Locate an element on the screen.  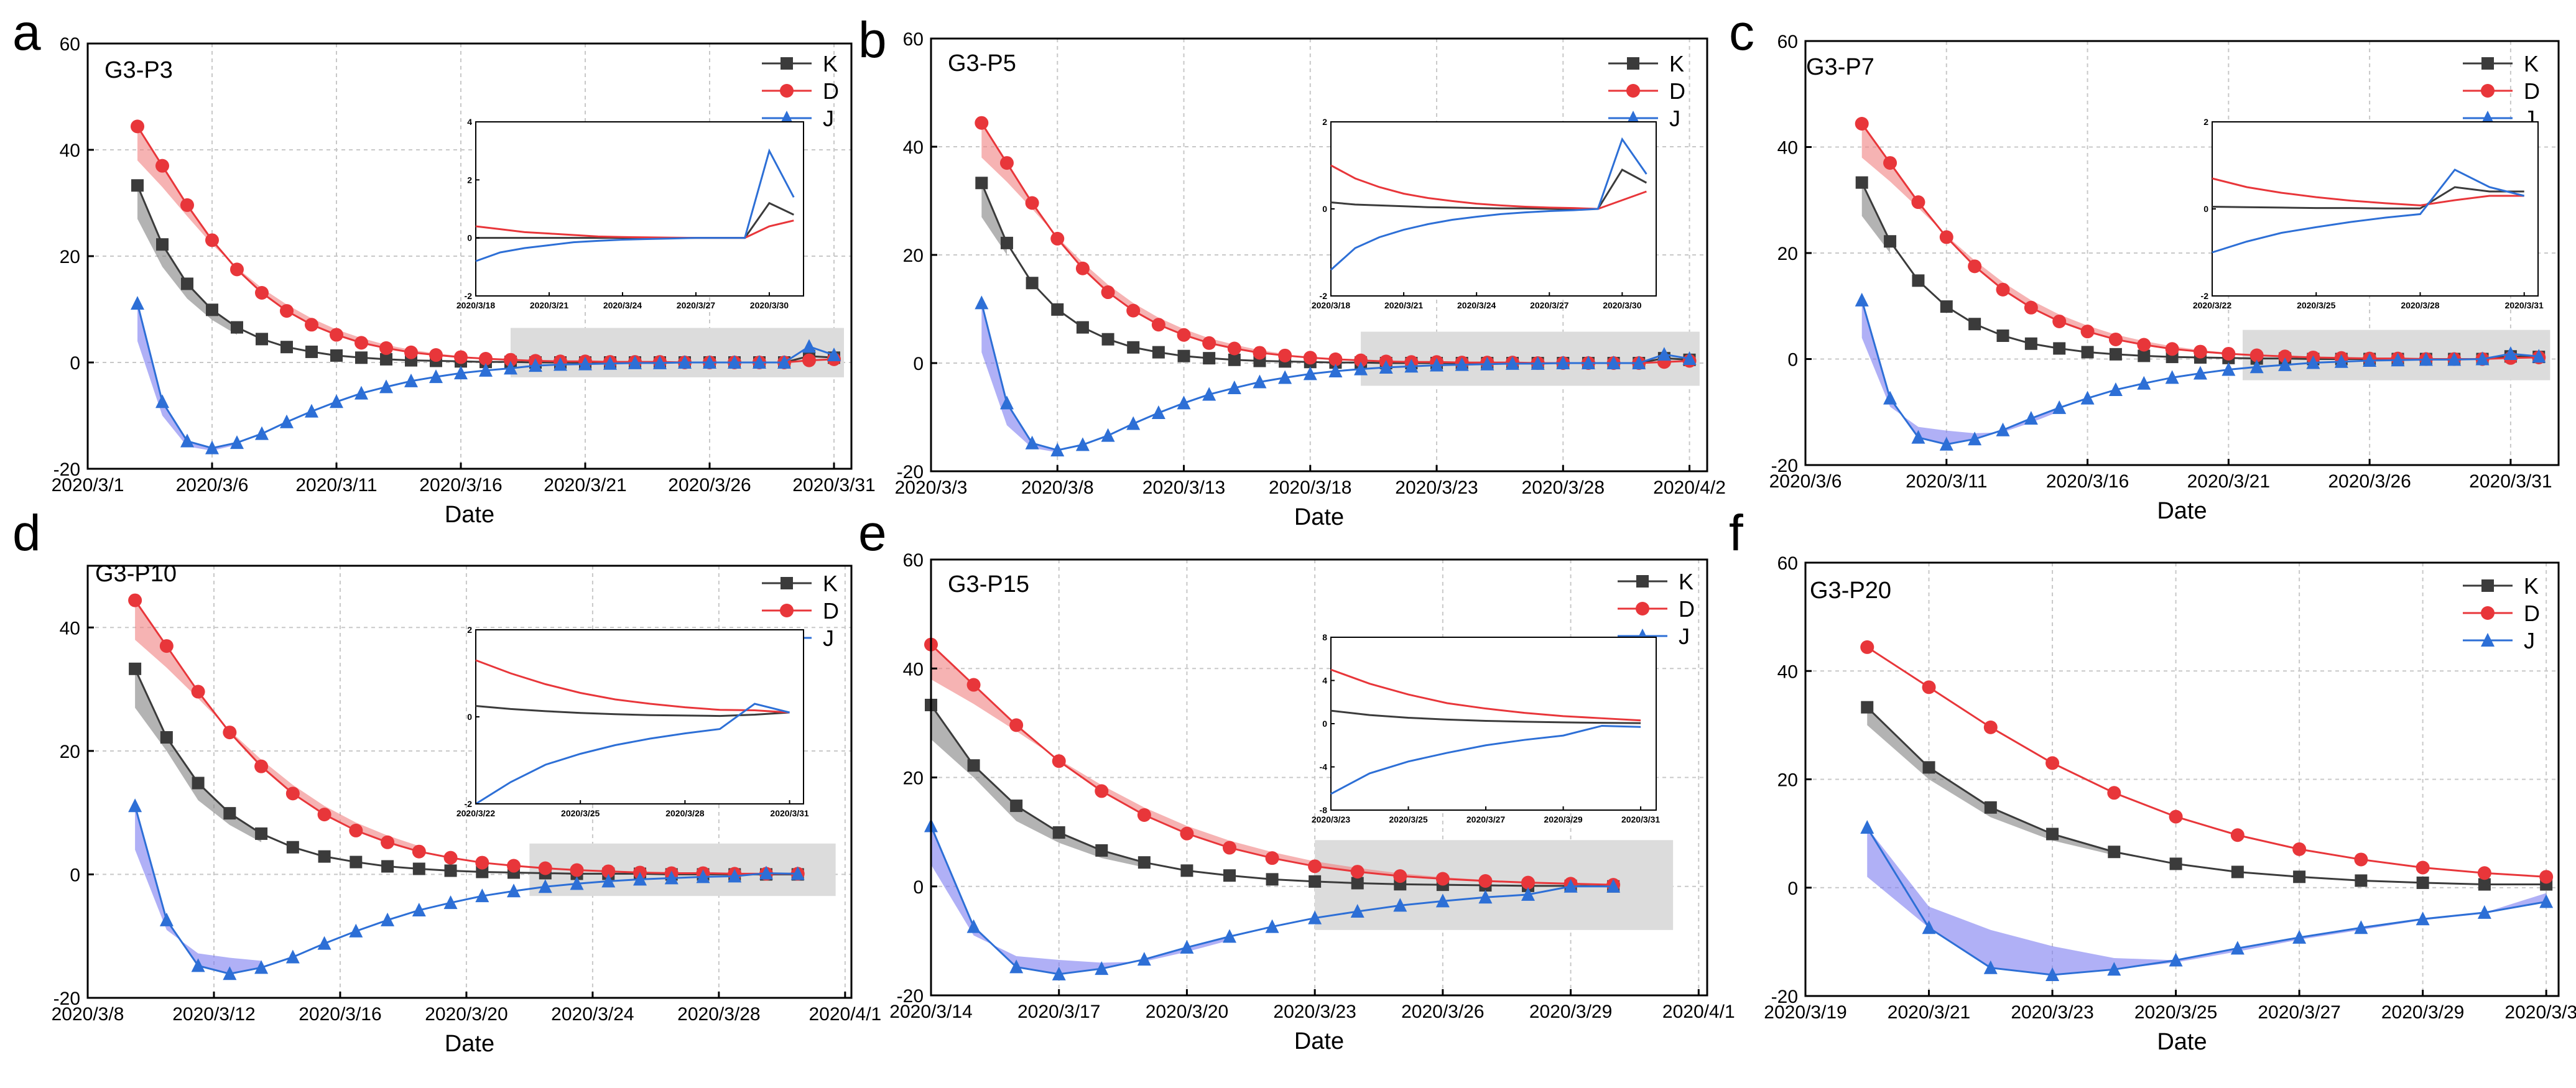
band-d is located at coordinates (277, 726).